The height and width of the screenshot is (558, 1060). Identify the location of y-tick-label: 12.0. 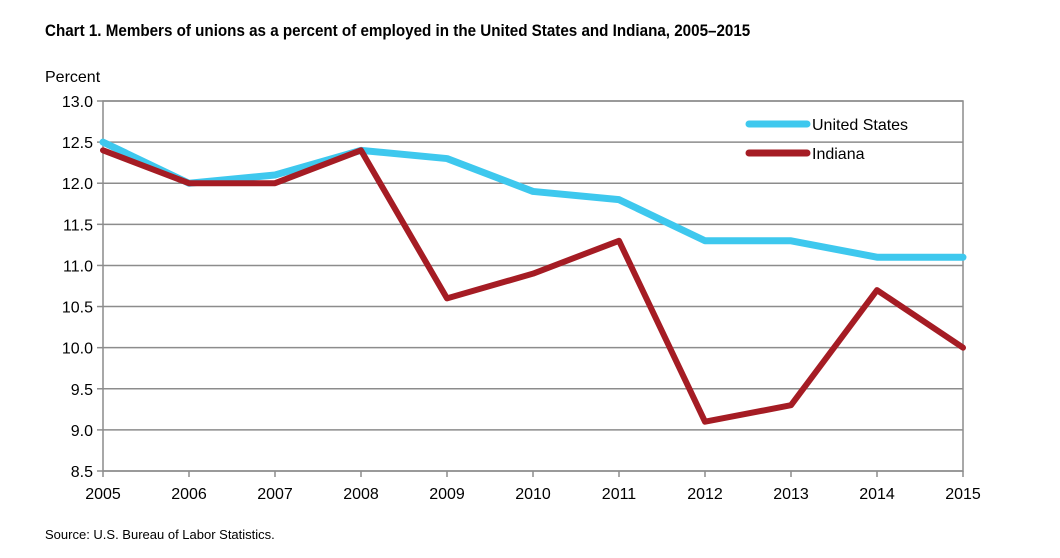
(77, 184).